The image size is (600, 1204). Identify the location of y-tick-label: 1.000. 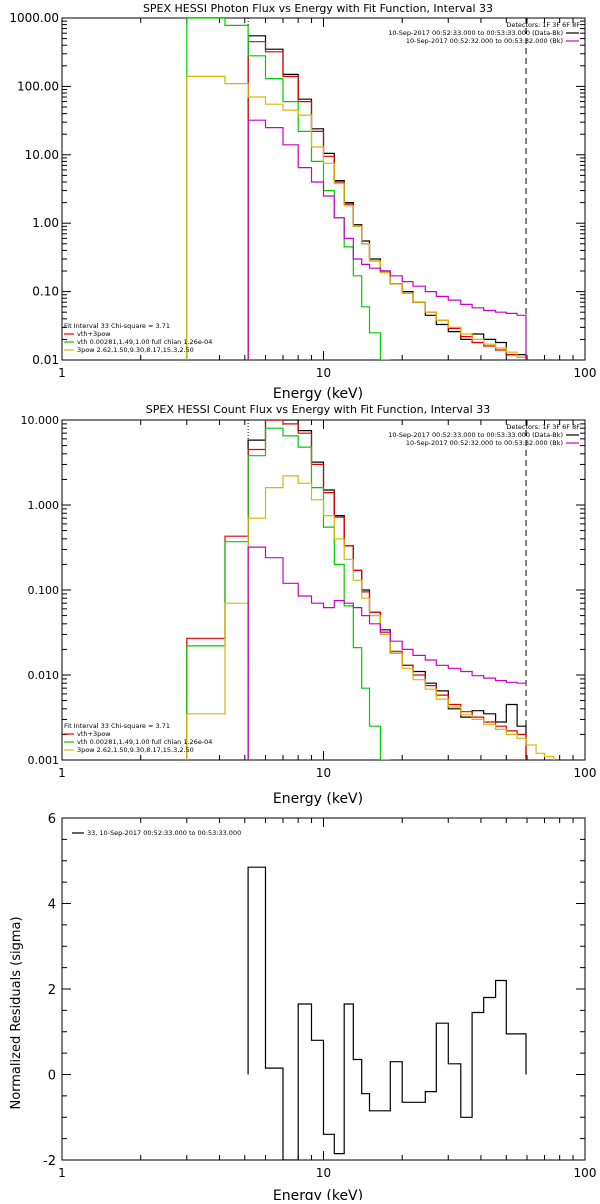
(44, 505).